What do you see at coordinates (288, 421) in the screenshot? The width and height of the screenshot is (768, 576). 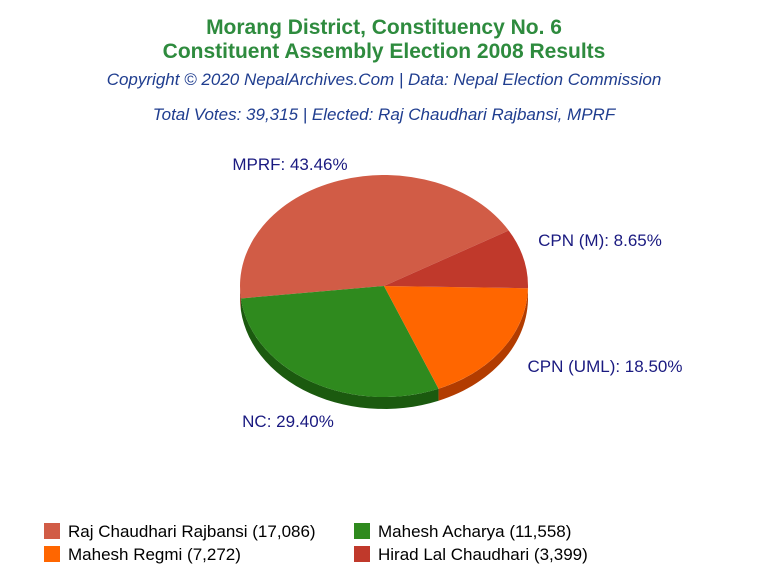 I see `slice-label-nc: NC: 29.40%` at bounding box center [288, 421].